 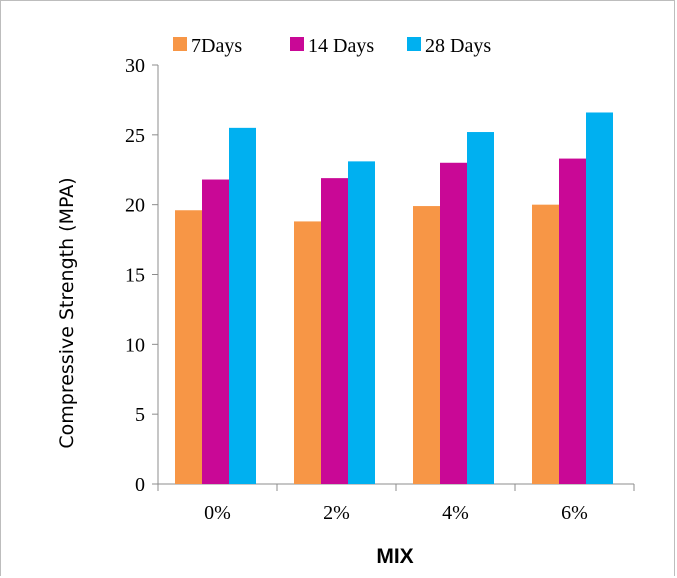 What do you see at coordinates (458, 46) in the screenshot?
I see `legend-label: 28 Days` at bounding box center [458, 46].